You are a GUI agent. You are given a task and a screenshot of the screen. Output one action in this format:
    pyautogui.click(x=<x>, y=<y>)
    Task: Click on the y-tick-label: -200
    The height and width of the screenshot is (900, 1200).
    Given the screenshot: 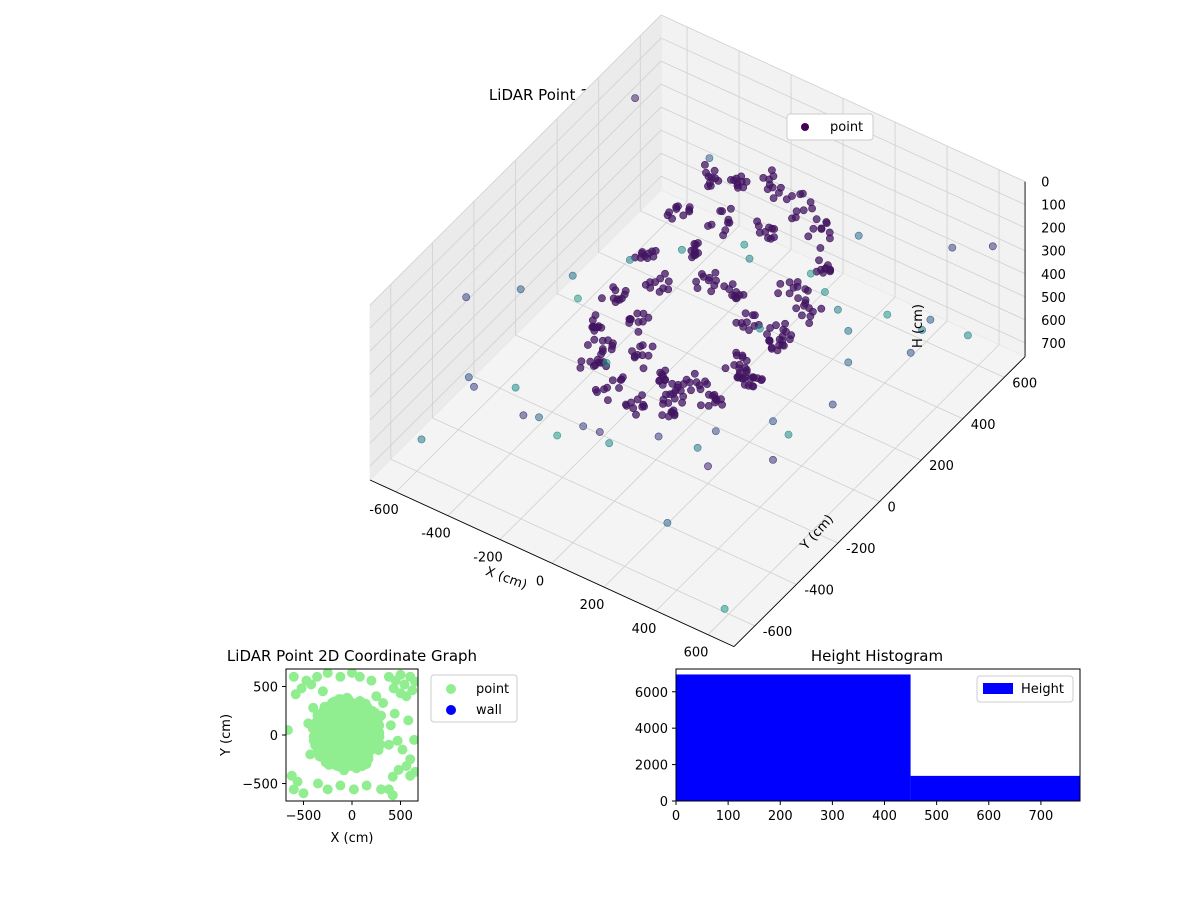 What is the action you would take?
    pyautogui.click(x=861, y=549)
    